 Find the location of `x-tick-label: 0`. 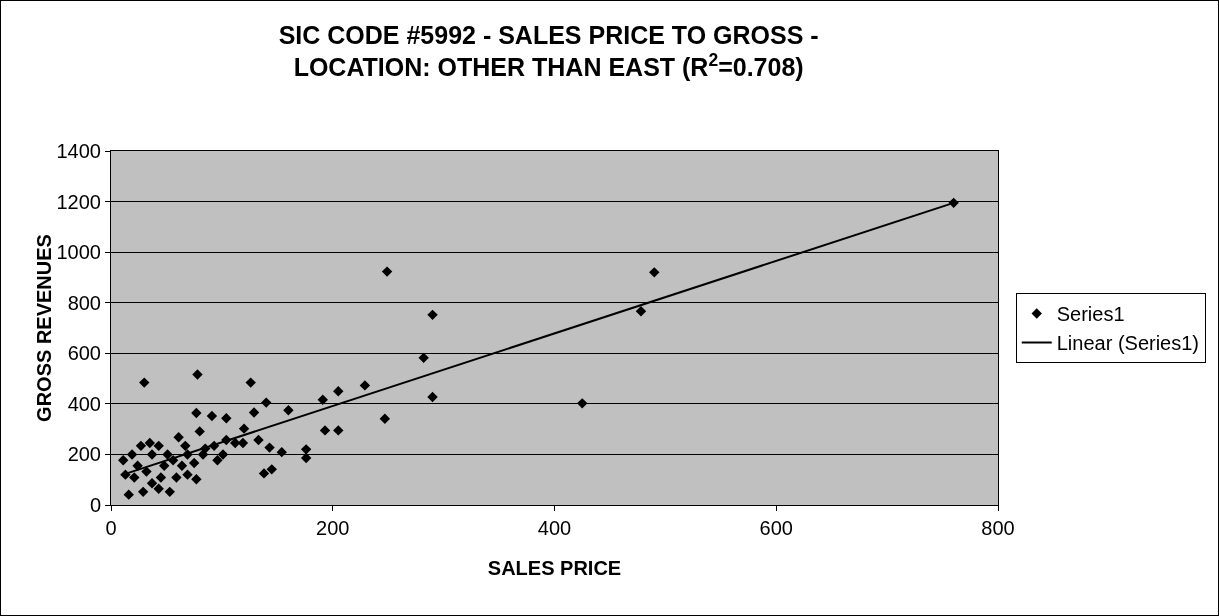

x-tick-label: 0 is located at coordinates (111, 528).